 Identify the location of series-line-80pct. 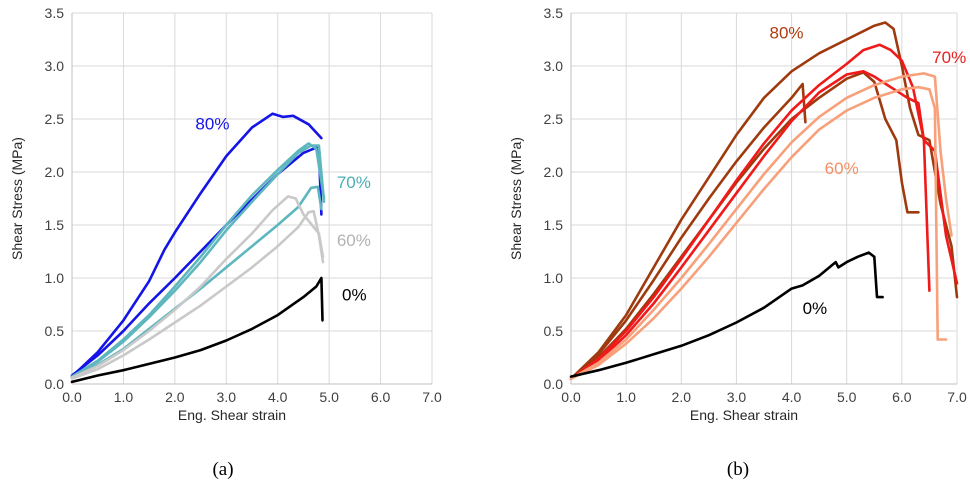
(196, 245).